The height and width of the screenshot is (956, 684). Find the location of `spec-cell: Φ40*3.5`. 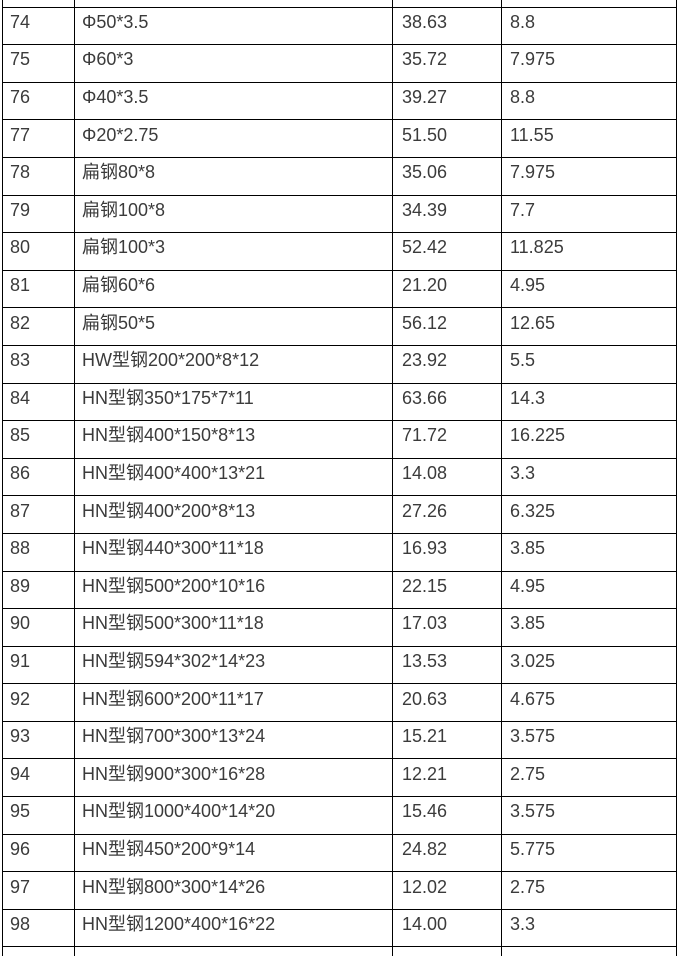

spec-cell: Φ40*3.5 is located at coordinates (234, 101).